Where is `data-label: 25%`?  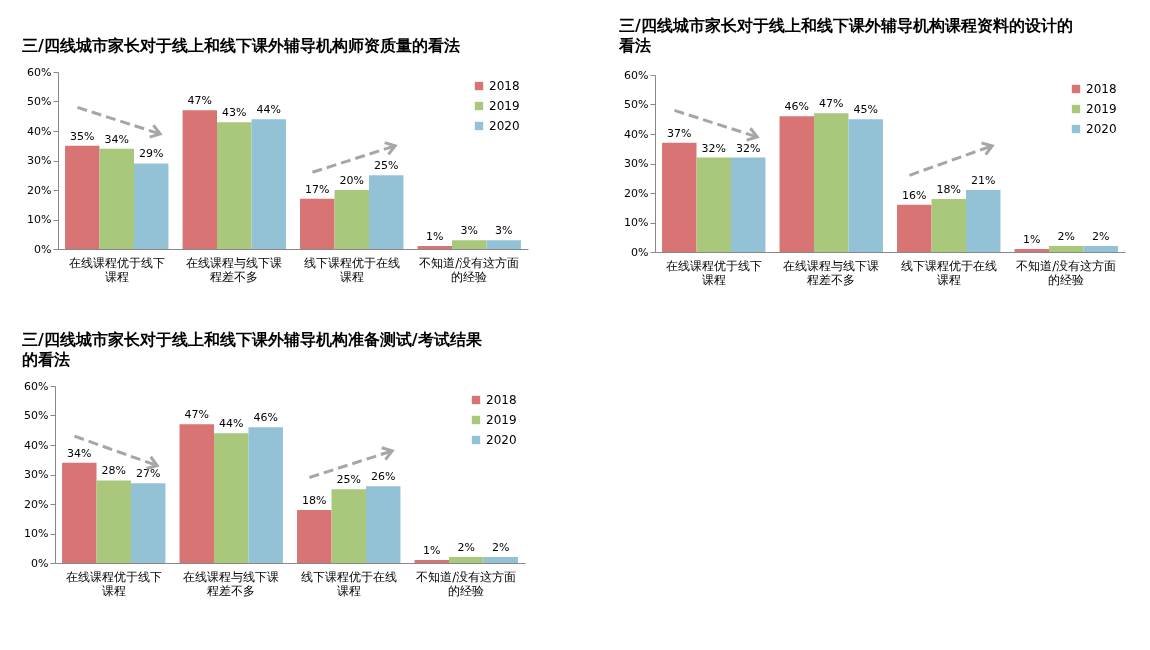 data-label: 25% is located at coordinates (386, 166).